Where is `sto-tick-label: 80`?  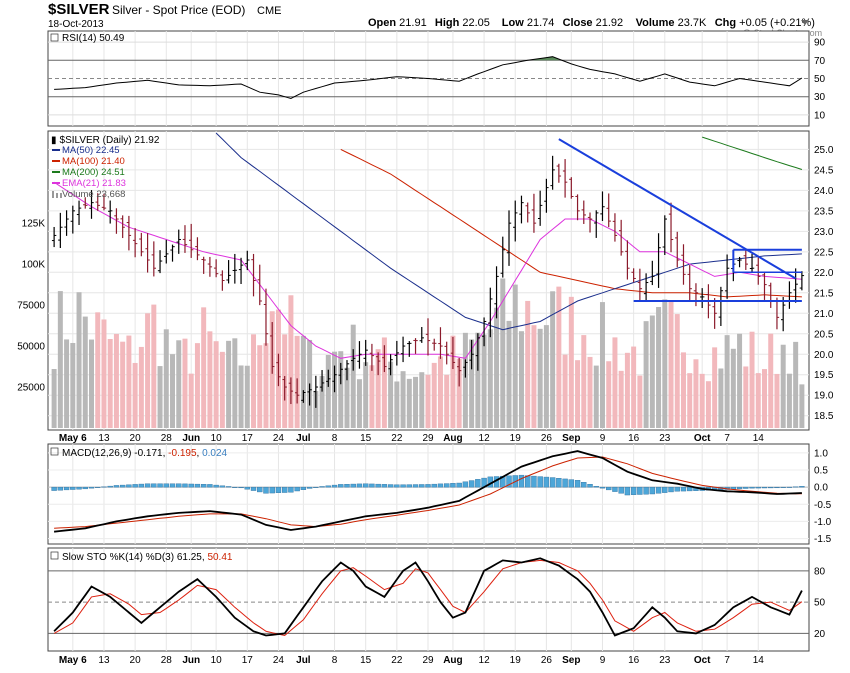
sto-tick-label: 80 is located at coordinates (820, 571).